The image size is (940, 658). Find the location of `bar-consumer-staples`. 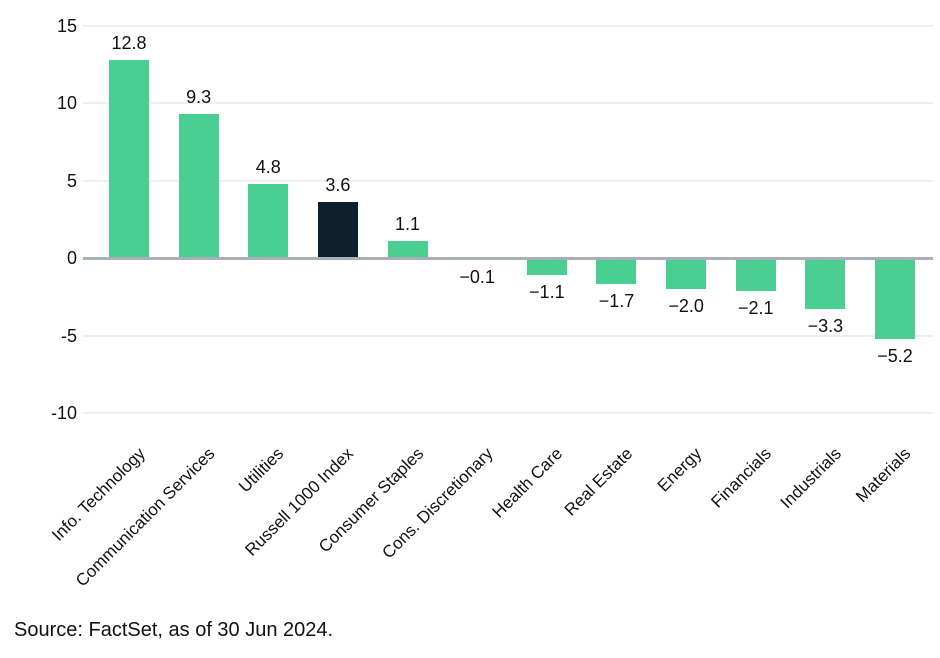

bar-consumer-staples is located at coordinates (407, 249).